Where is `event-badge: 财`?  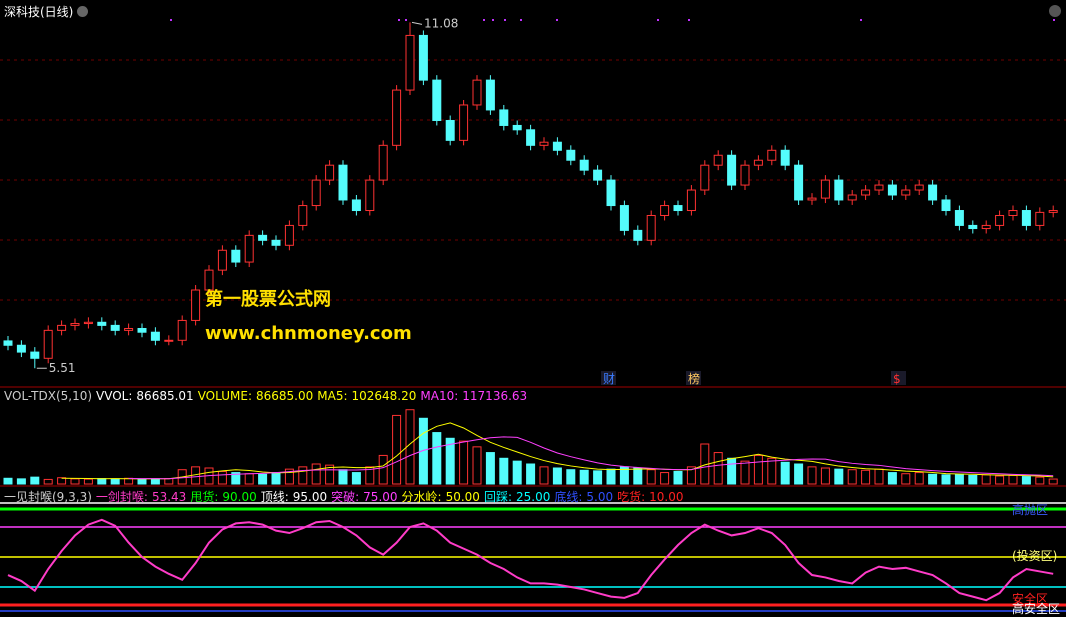 event-badge: 财 is located at coordinates (609, 379).